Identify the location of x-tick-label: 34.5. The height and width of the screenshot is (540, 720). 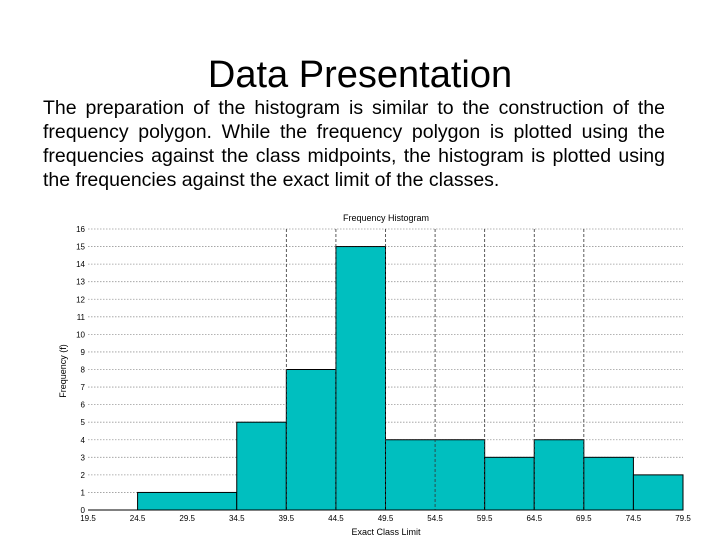
(237, 518).